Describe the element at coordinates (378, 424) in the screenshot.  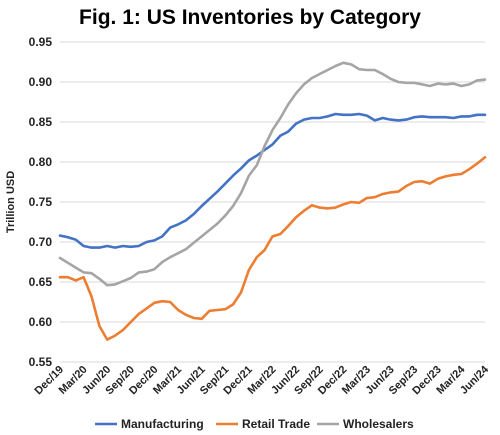
I see `legend-label-wholesalers: Wholesalers` at that location.